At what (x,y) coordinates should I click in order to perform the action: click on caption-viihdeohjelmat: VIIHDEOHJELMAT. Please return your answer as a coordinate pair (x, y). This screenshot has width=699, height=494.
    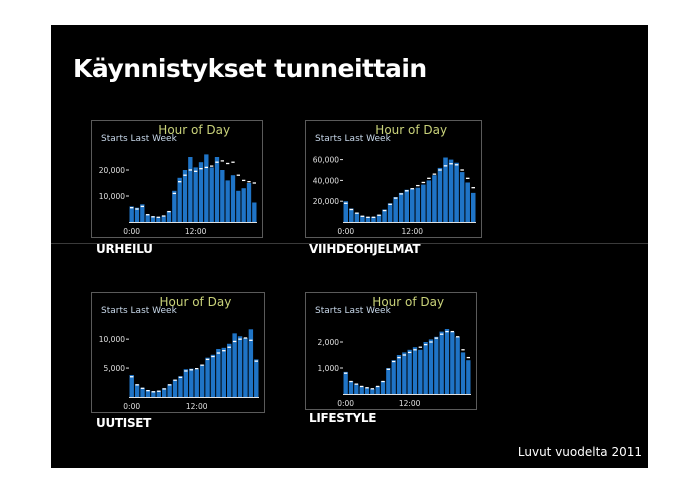
    Looking at the image, I should click on (365, 249).